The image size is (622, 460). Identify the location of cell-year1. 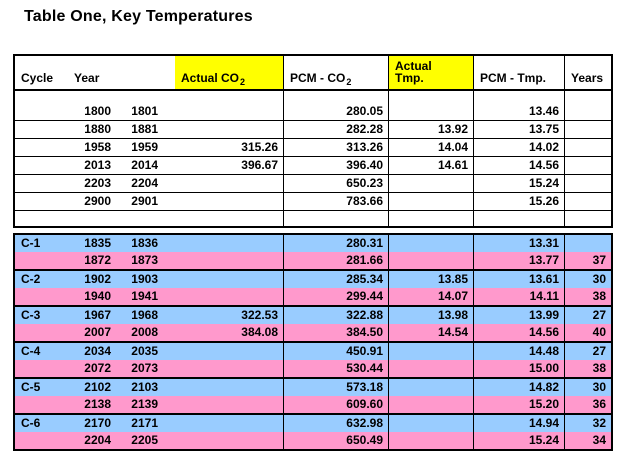
(89, 218).